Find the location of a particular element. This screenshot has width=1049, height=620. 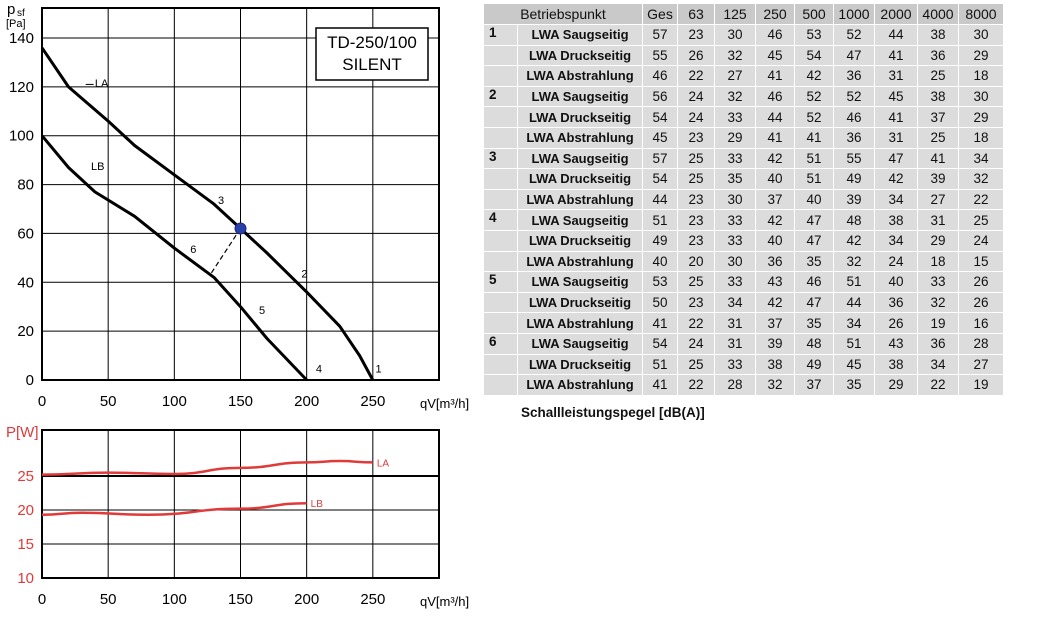

table-cell: 16 is located at coordinates (981, 323).